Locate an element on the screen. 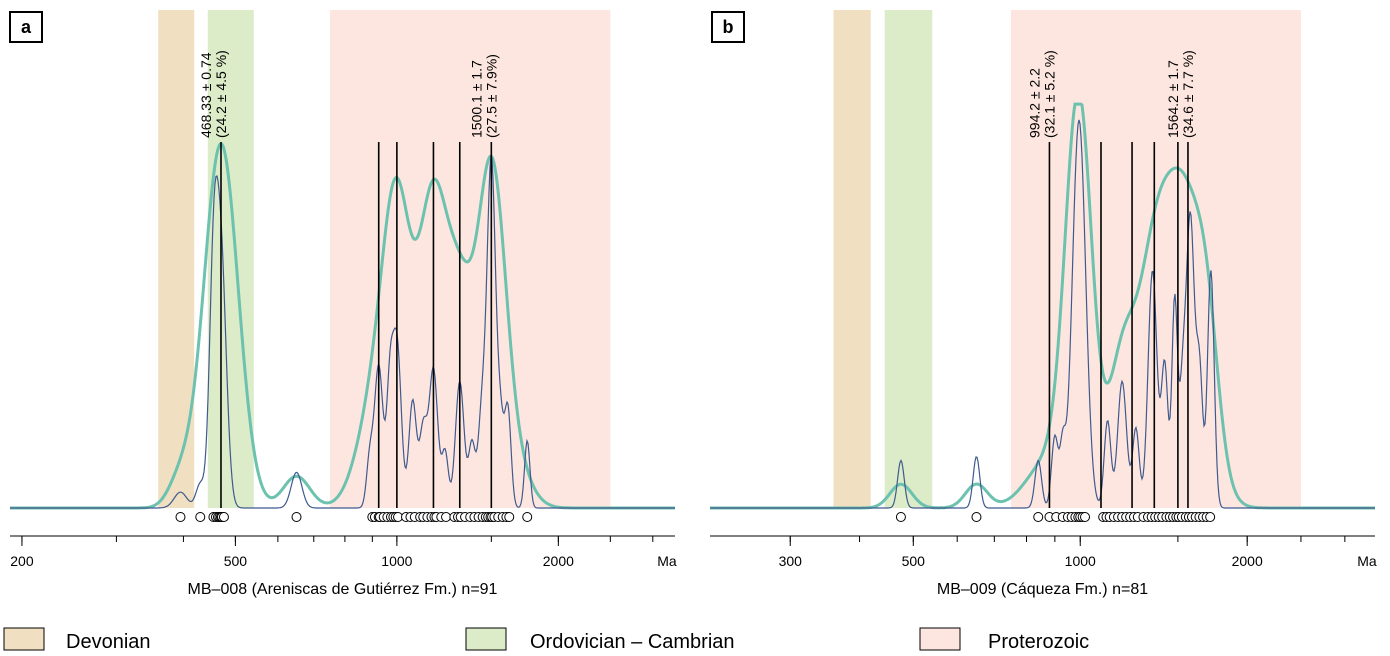 This screenshot has width=1390, height=656. peak-label-value: 994.2 ± 2.2 is located at coordinates (1034, 103).